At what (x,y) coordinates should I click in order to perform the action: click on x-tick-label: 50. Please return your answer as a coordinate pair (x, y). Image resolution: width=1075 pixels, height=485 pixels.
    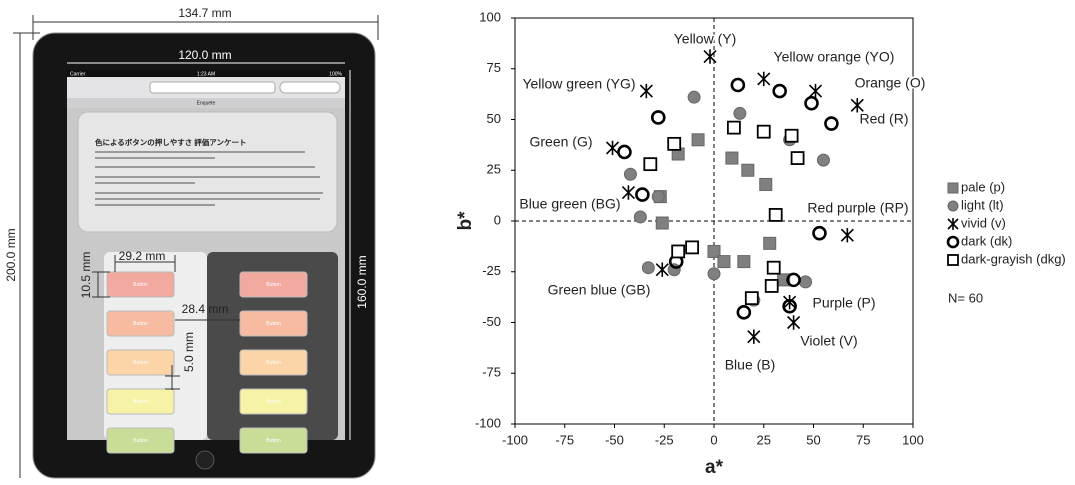
    Looking at the image, I should click on (813, 439).